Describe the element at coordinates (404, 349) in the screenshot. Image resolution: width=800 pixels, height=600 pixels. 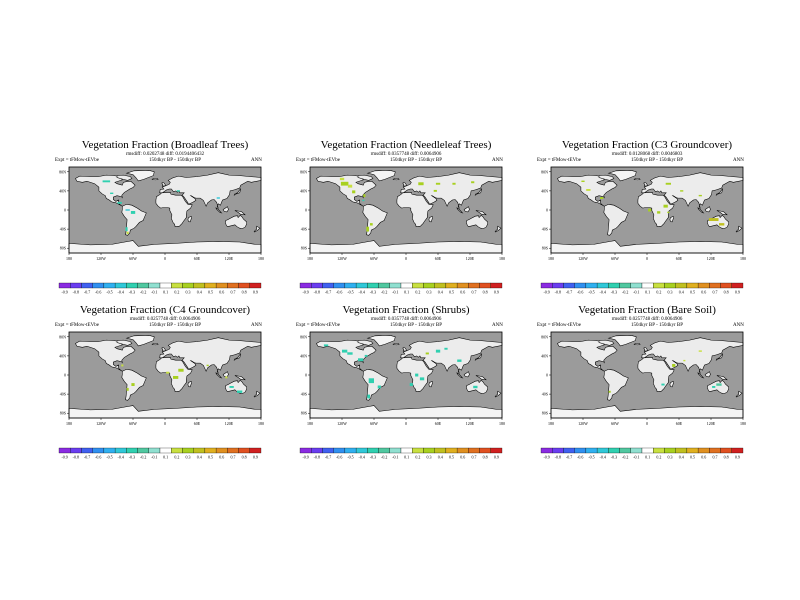
I see `landmass-uk` at that location.